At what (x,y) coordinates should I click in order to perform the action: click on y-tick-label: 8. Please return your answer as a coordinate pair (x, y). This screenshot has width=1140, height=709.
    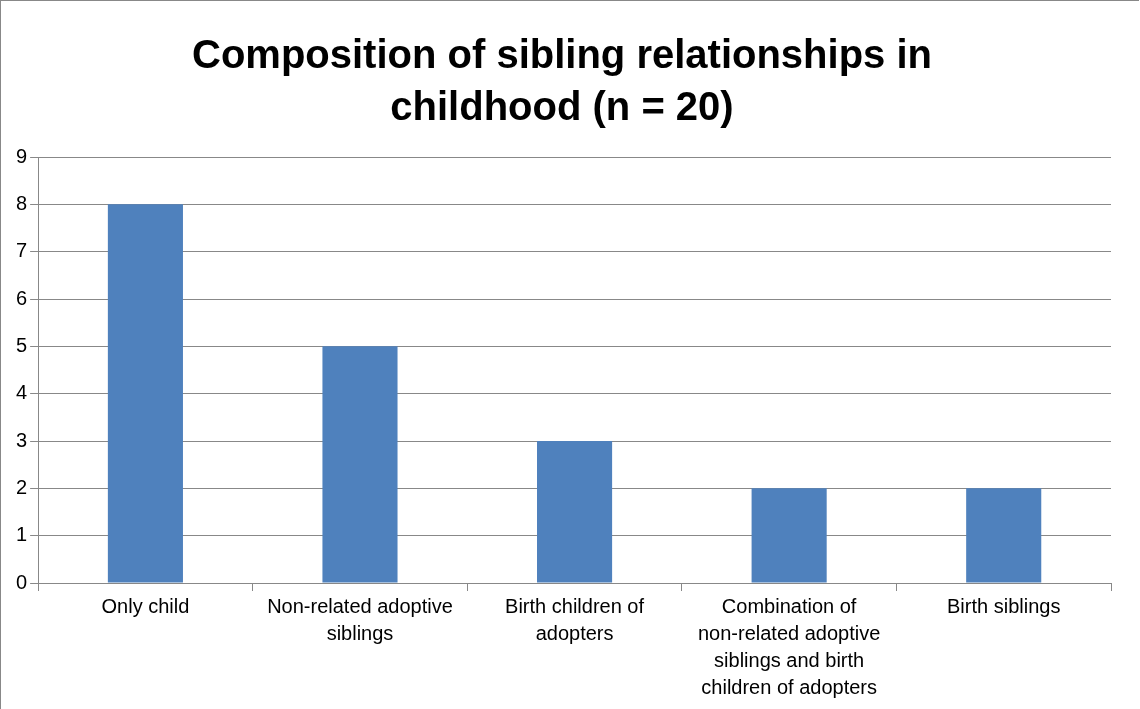
    Looking at the image, I should click on (22, 202).